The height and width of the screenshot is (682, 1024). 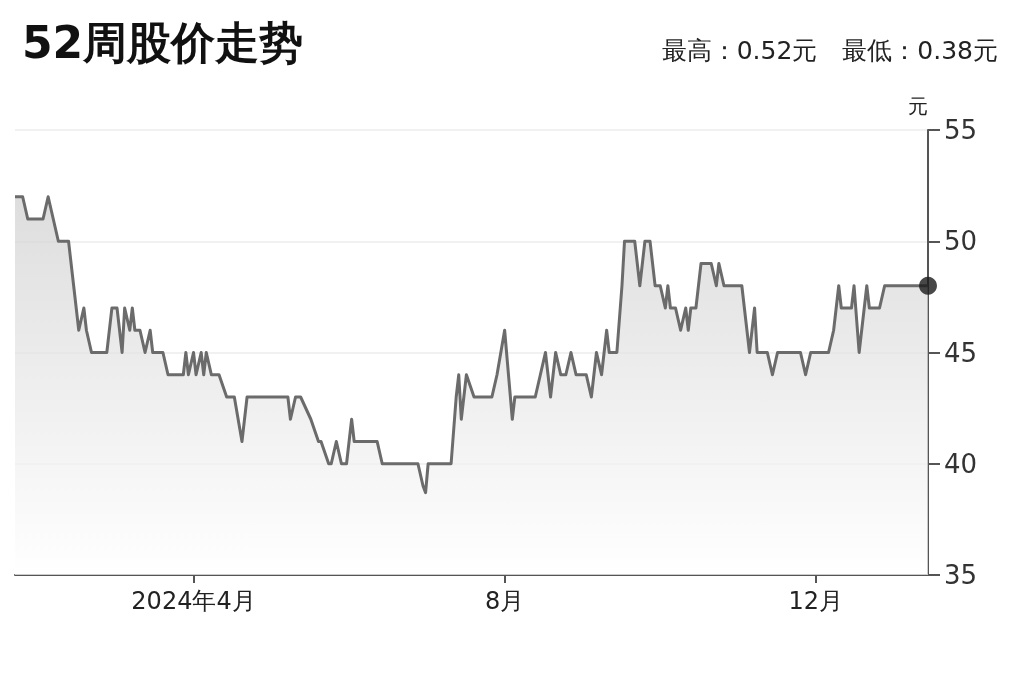 What do you see at coordinates (193, 601) in the screenshot?
I see `x-tick-label: 2024年4月` at bounding box center [193, 601].